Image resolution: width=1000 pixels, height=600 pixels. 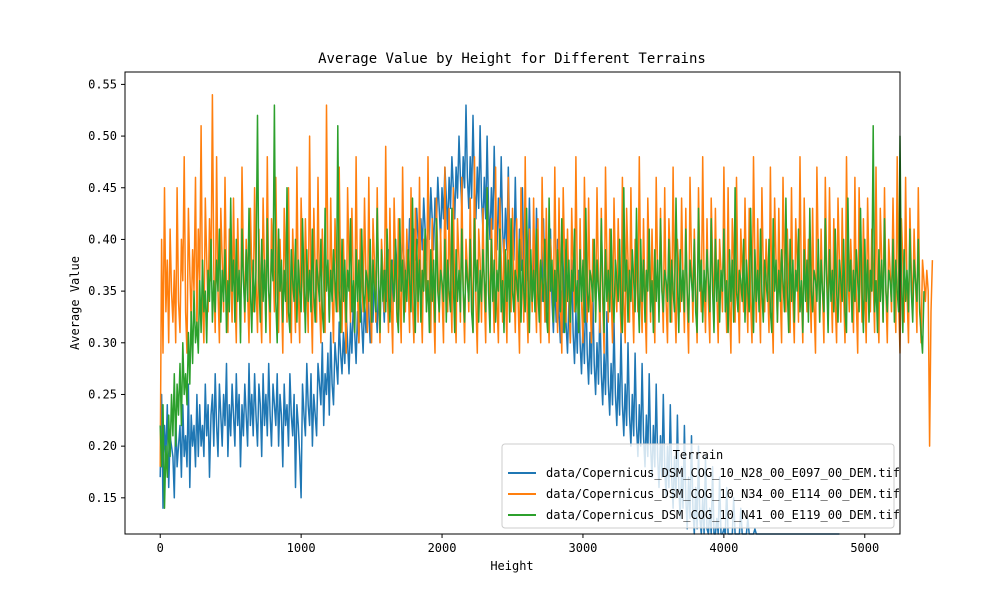 I want to click on x-axis-label: Height, so click(x=511, y=566).